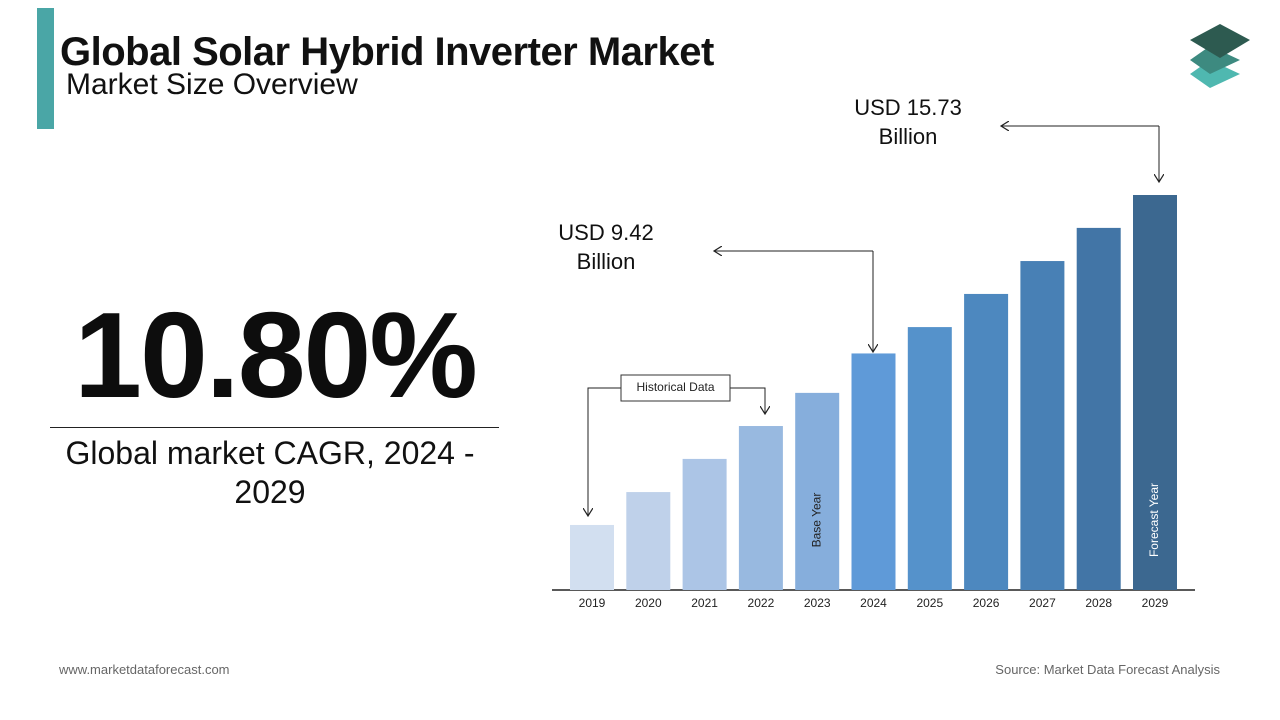 This screenshot has width=1280, height=720. What do you see at coordinates (276, 355) in the screenshot?
I see `cagr-value: 10.80%` at bounding box center [276, 355].